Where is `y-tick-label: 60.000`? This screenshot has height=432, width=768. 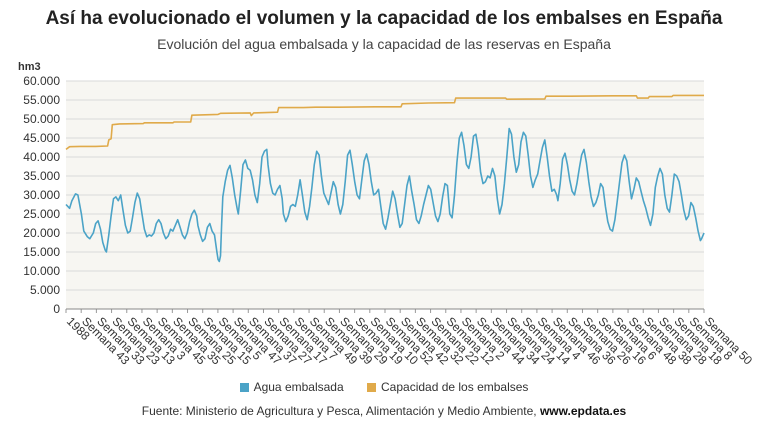
y-tick-label: 60.000 is located at coordinates (41, 81).